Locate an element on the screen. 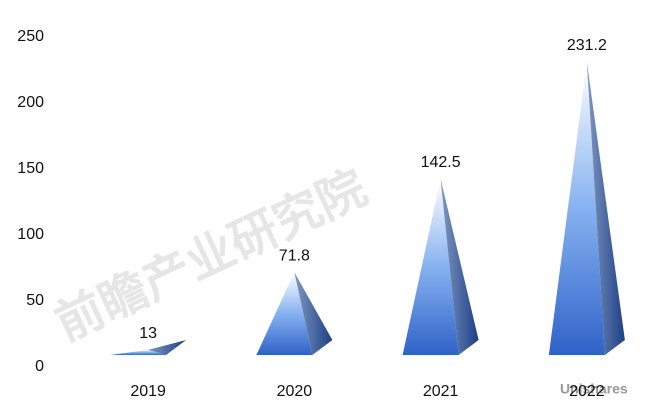 Image resolution: width=650 pixels, height=415 pixels. y-tick-label: 200 is located at coordinates (30, 102).